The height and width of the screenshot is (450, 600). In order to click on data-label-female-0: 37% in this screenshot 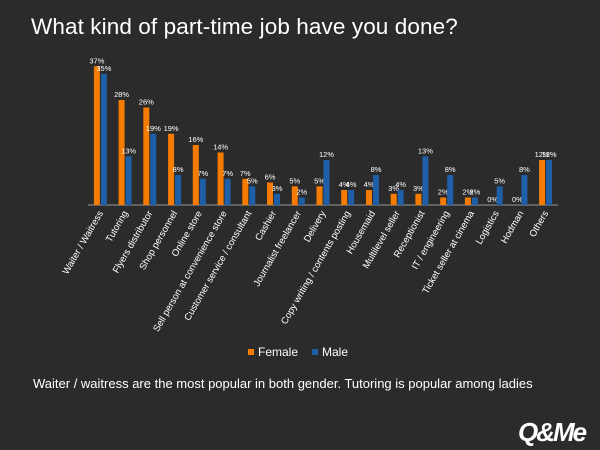, I will do `click(96, 60)`.